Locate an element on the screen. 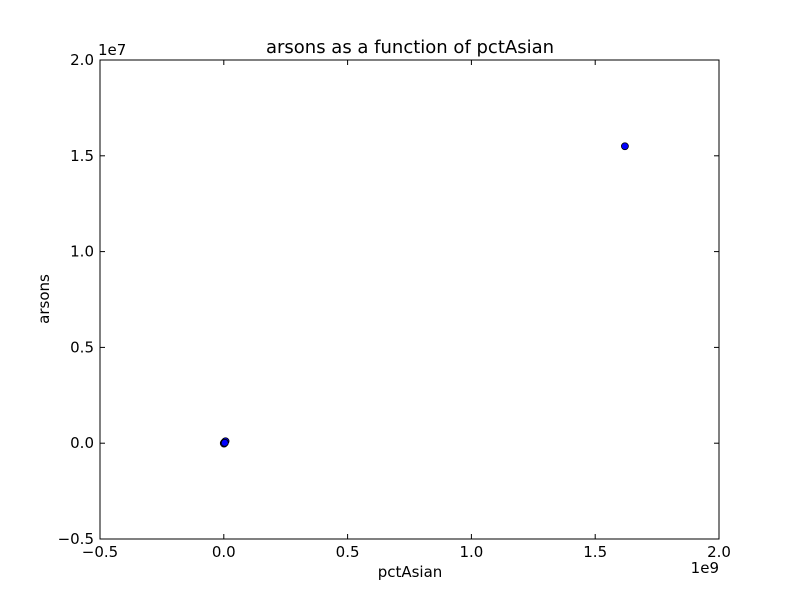  y-offset-label: 1e7 is located at coordinates (112, 50).